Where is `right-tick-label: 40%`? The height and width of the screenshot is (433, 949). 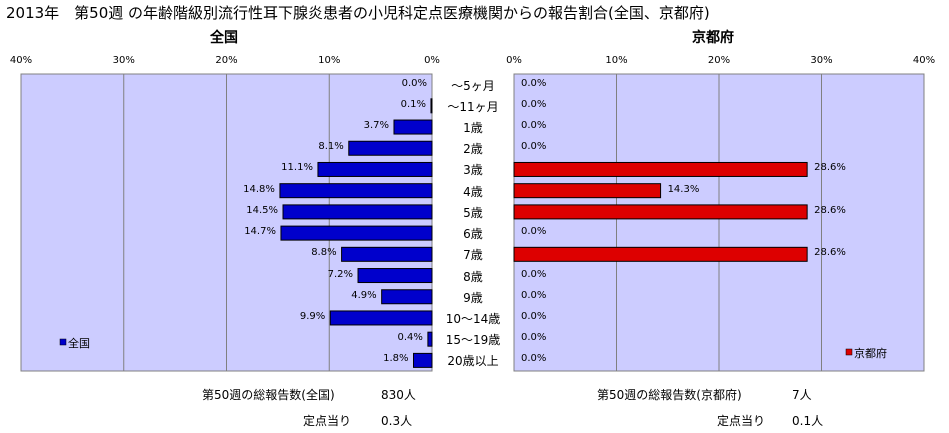 right-tick-label: 40% is located at coordinates (924, 60).